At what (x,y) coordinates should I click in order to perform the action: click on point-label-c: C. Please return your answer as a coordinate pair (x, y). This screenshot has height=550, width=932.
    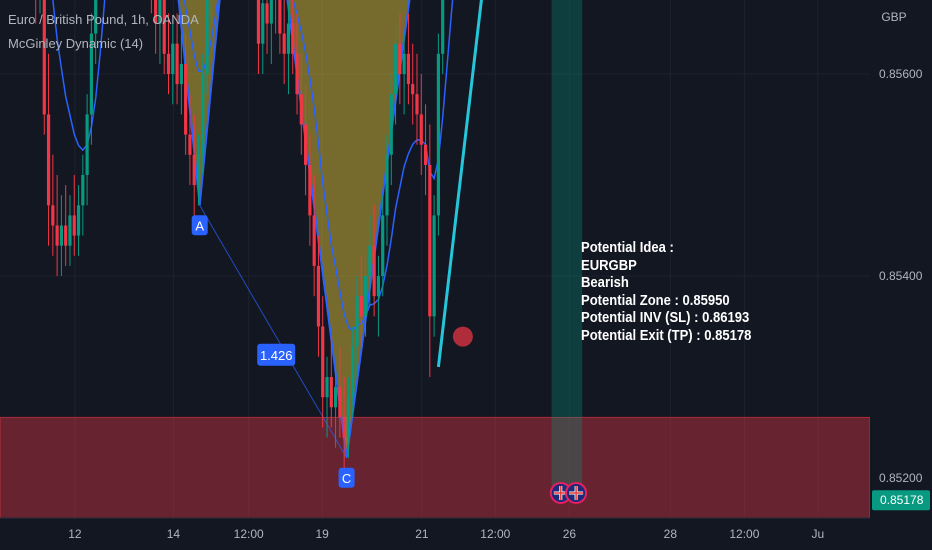
    Looking at the image, I should click on (346, 477).